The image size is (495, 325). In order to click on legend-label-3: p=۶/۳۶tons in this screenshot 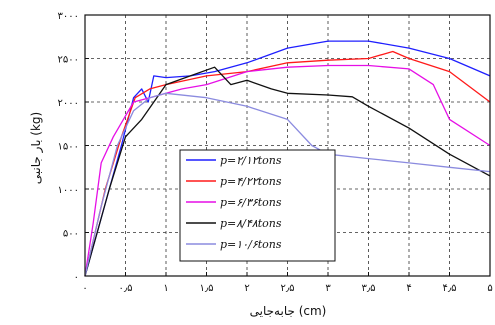, I will do `click(251, 202)`.